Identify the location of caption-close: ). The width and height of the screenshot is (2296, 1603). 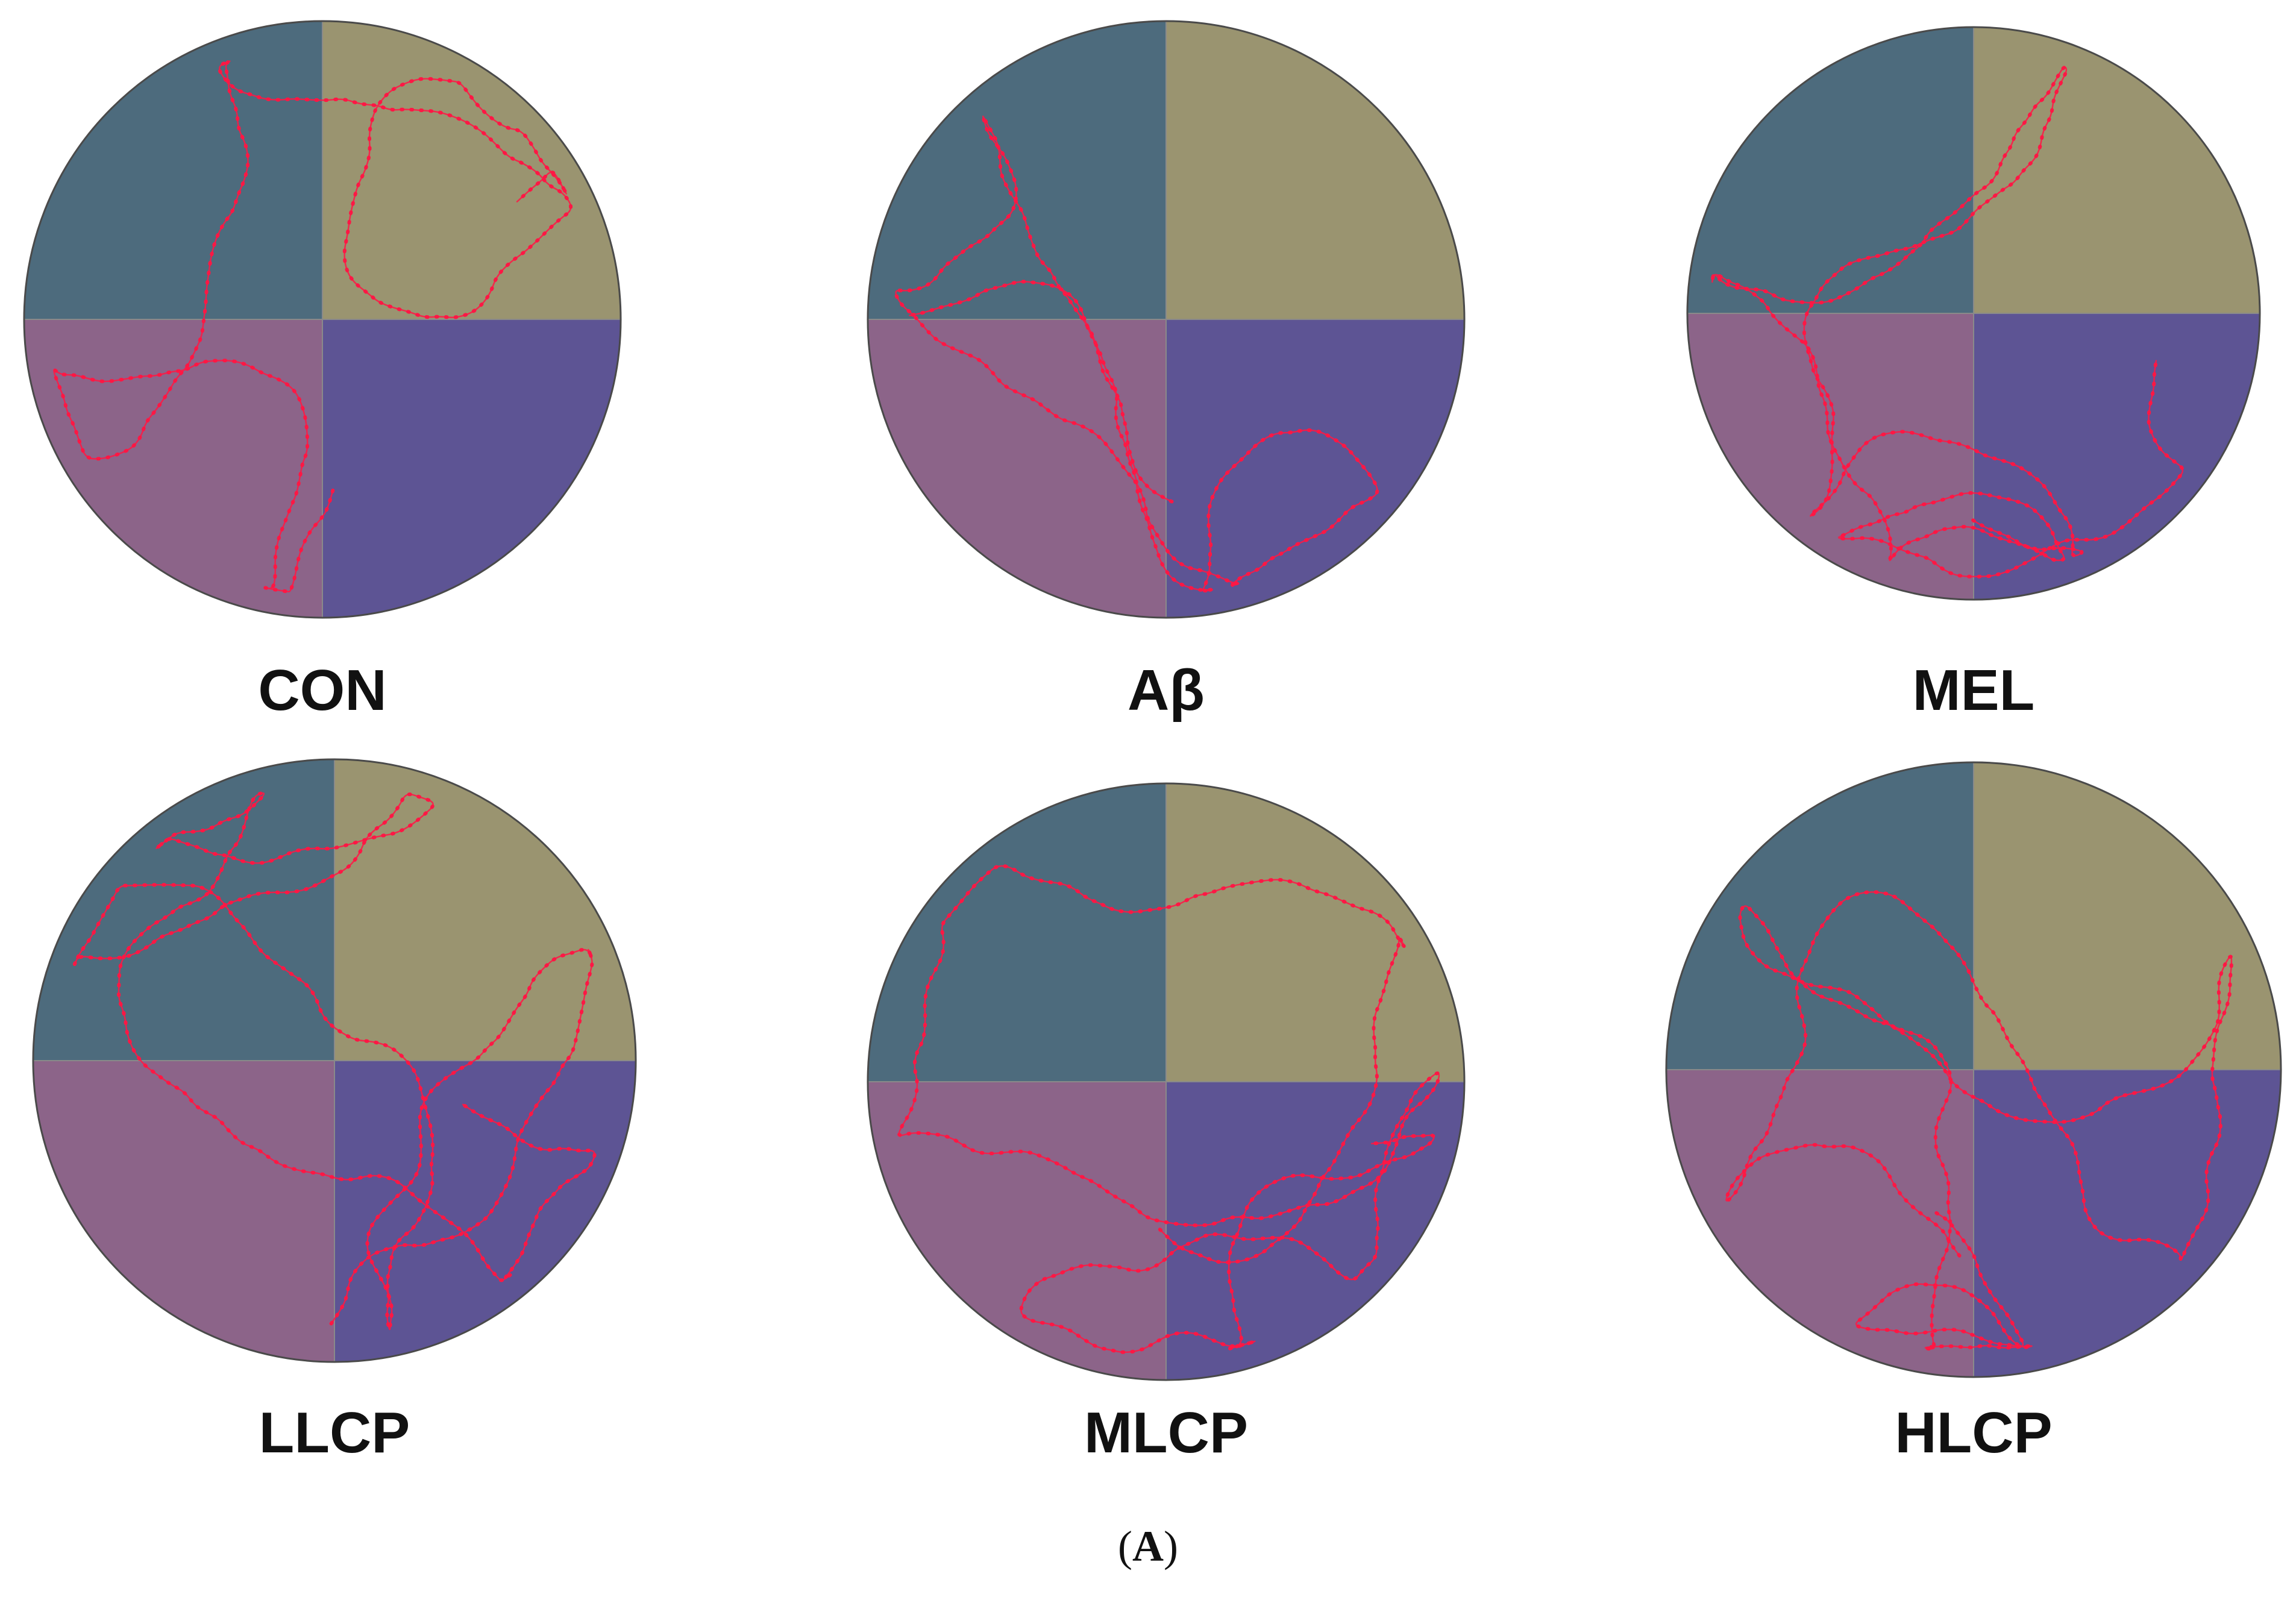
(1171, 1546).